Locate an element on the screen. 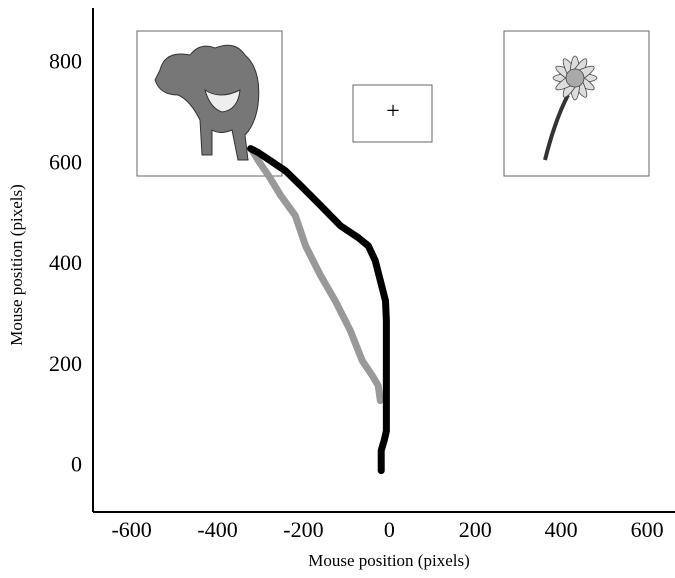 The image size is (675, 578). x-tick-label: -400 is located at coordinates (217, 529).